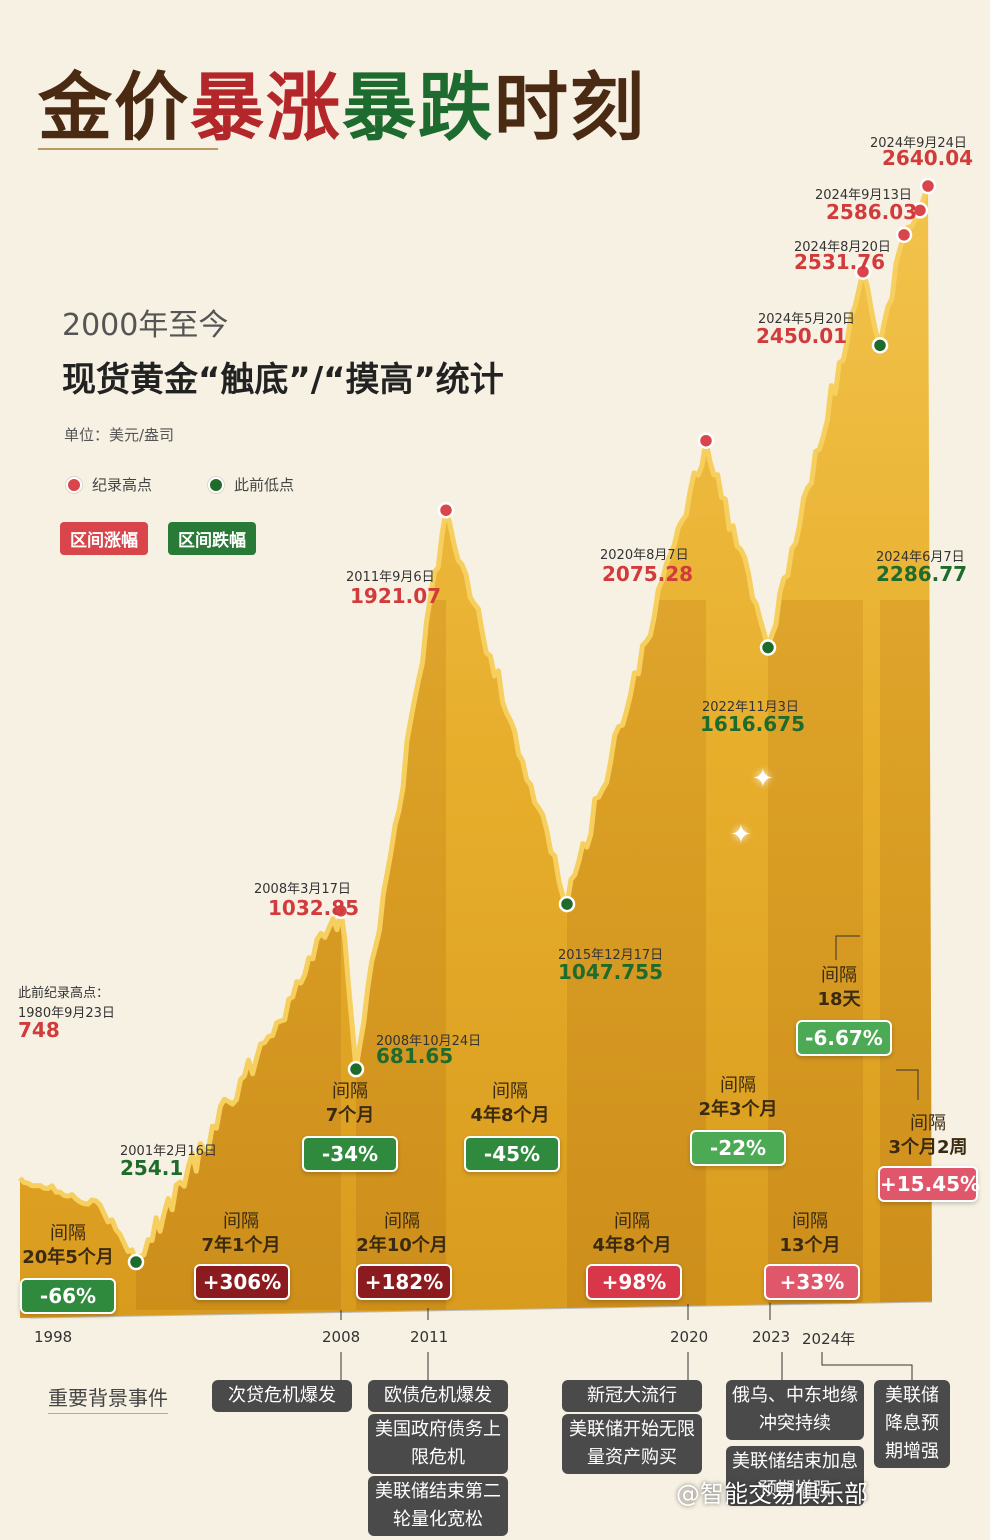  What do you see at coordinates (842, 247) in the screenshot?
I see `point-date: 2024年8月20日` at bounding box center [842, 247].